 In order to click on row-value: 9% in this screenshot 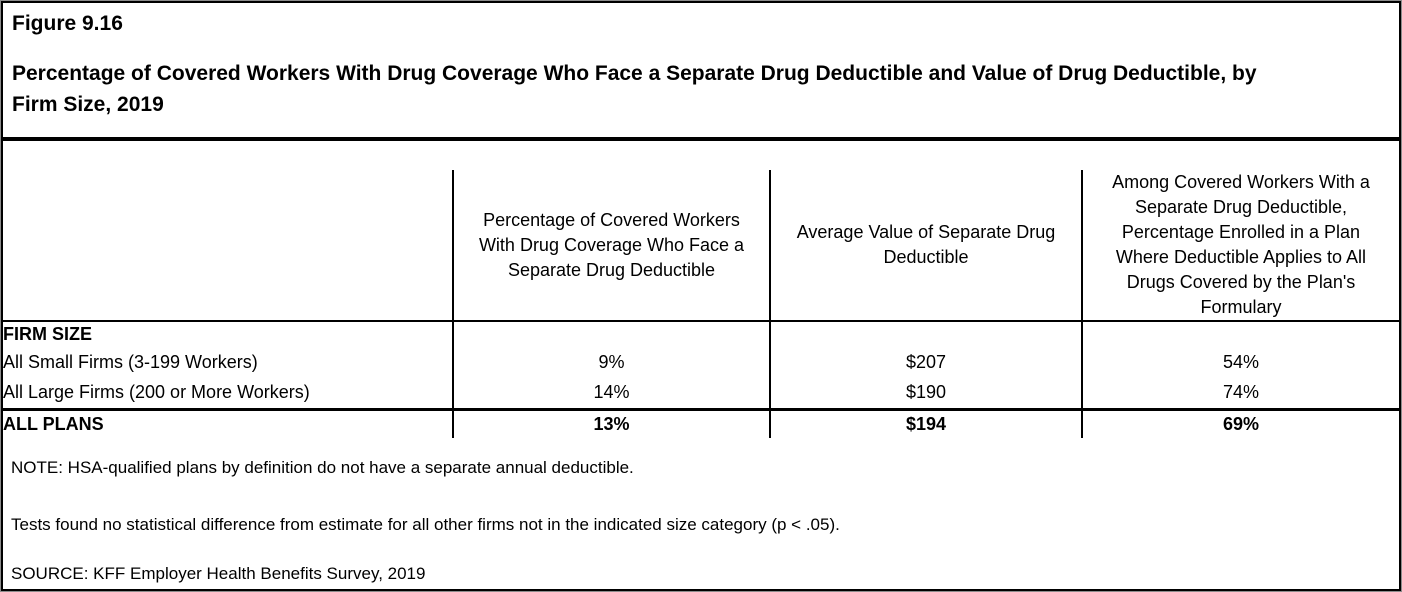, I will do `click(611, 362)`.